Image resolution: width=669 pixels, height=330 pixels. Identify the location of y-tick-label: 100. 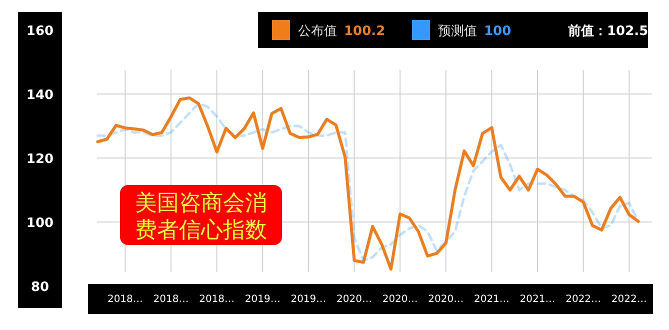
(40, 223).